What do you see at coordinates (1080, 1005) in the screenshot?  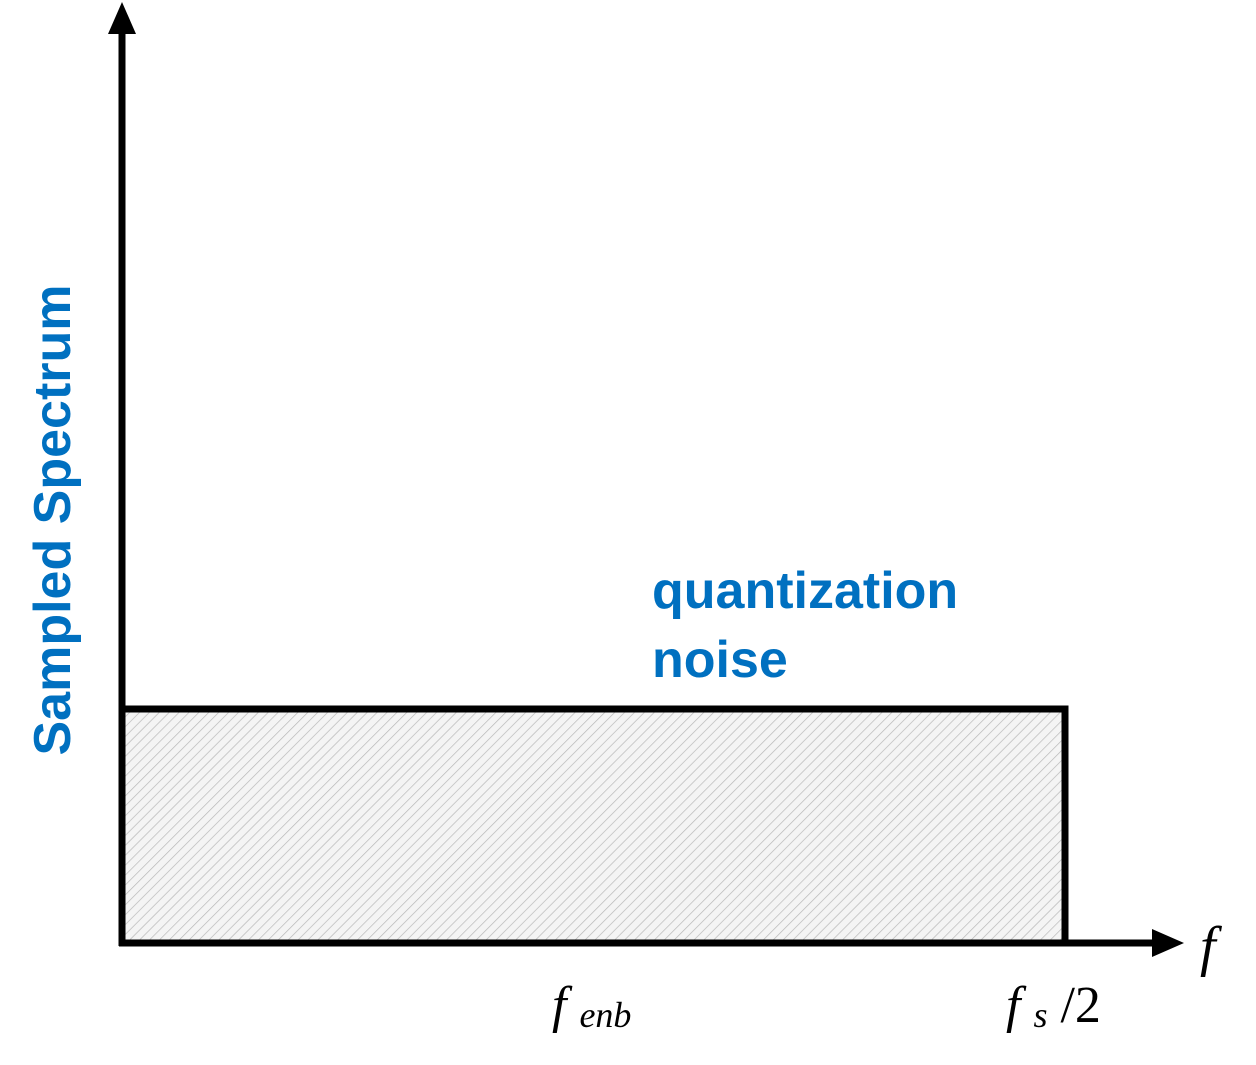 I see `tick-fs-suffix: /2` at bounding box center [1080, 1005].